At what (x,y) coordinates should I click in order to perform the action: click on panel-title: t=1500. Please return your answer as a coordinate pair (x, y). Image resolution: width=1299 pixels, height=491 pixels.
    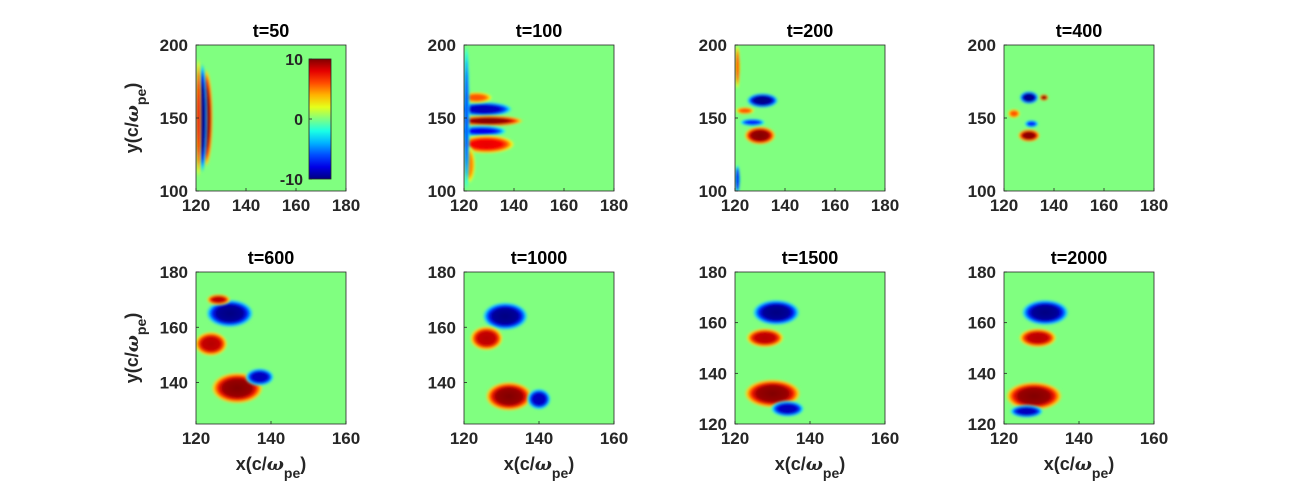
    Looking at the image, I should click on (810, 258).